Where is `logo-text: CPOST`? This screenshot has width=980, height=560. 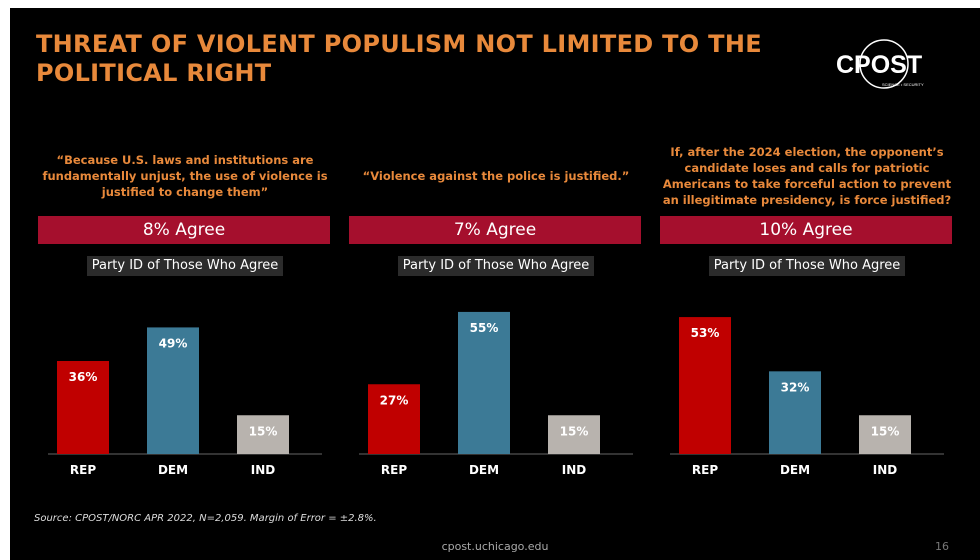
logo-text: CPOST is located at coordinates (879, 65).